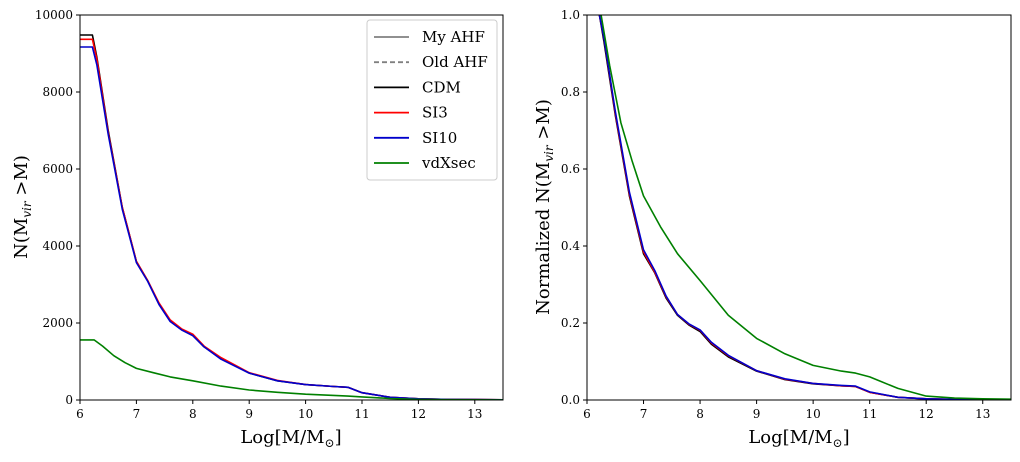 This screenshot has height=462, width=1020. What do you see at coordinates (290, 438) in the screenshot?
I see `left-x-axis-label: Log[M/M⊙]` at bounding box center [290, 438].